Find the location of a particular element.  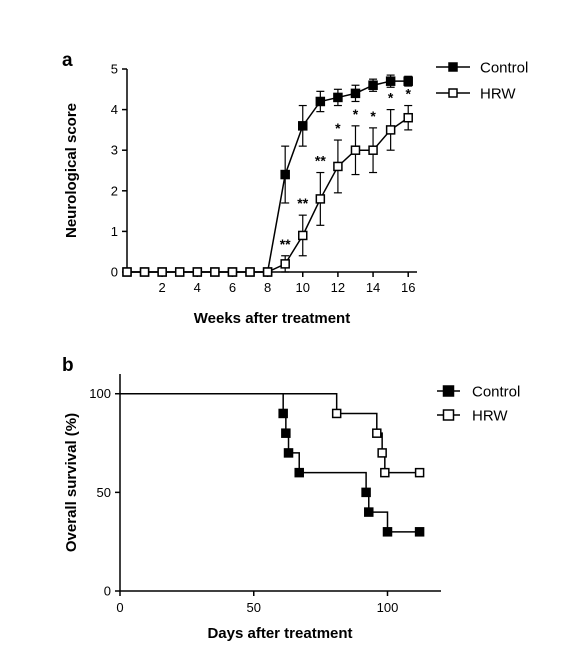

x-tick-label: 10 is located at coordinates (303, 287).